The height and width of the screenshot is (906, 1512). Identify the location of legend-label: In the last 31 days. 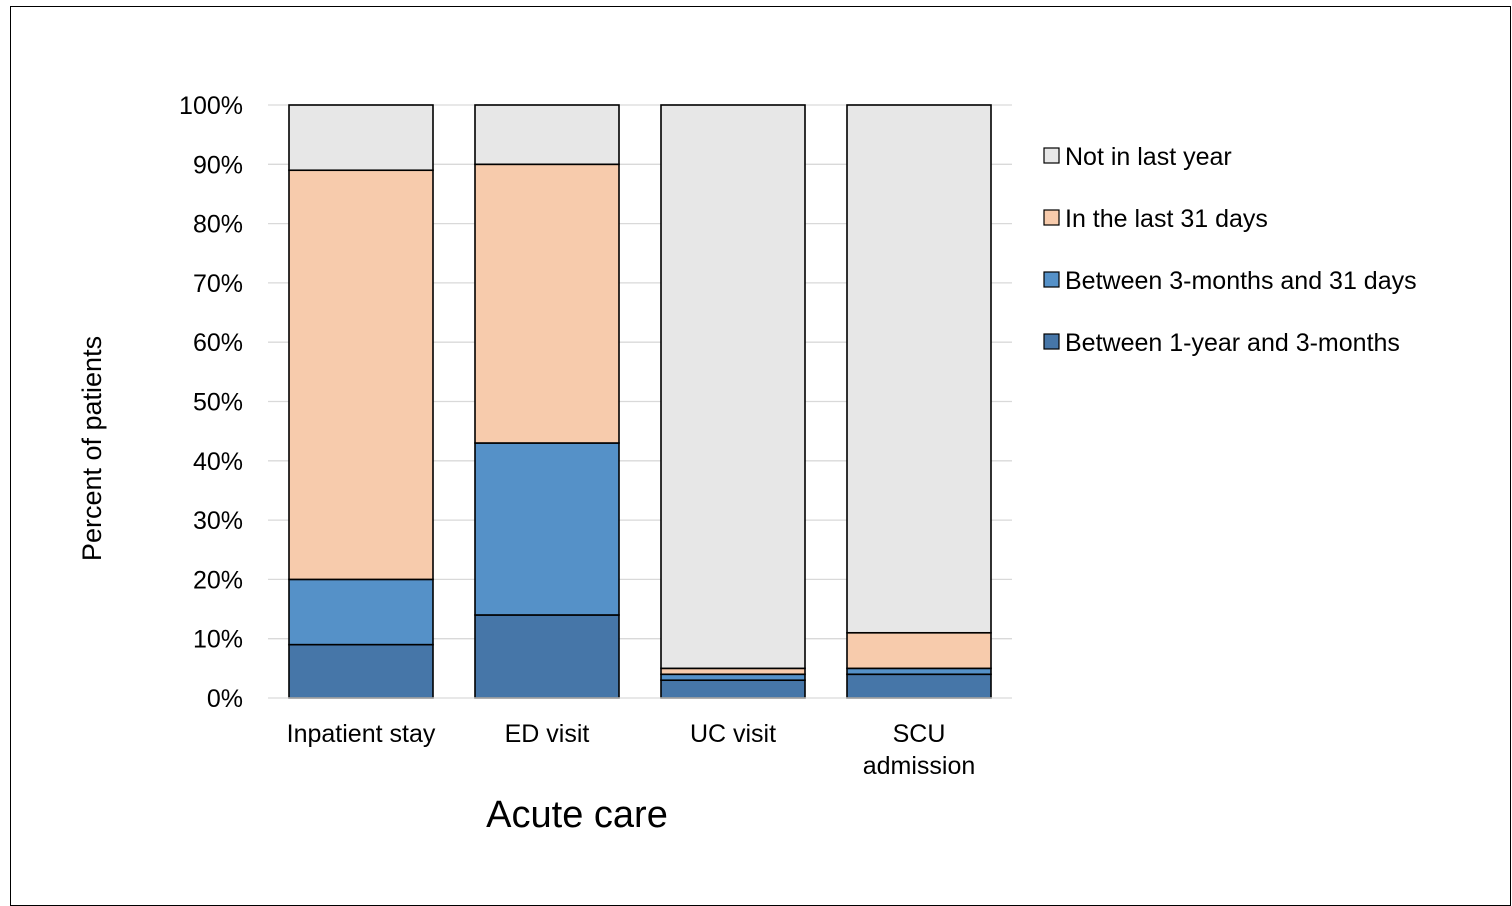
(1166, 219).